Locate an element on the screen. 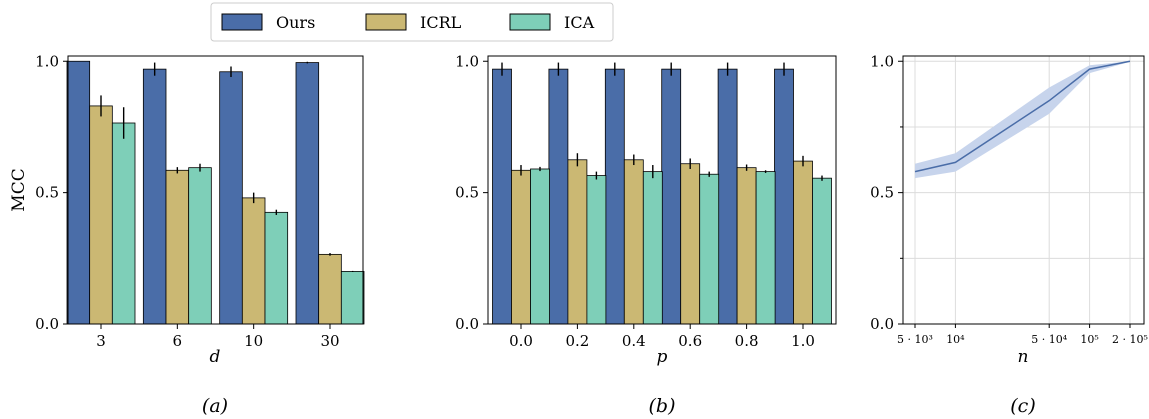 This screenshot has width=1149, height=419. panel-c-yticks: 0.0 0.5 1.0 is located at coordinates (886, 192).